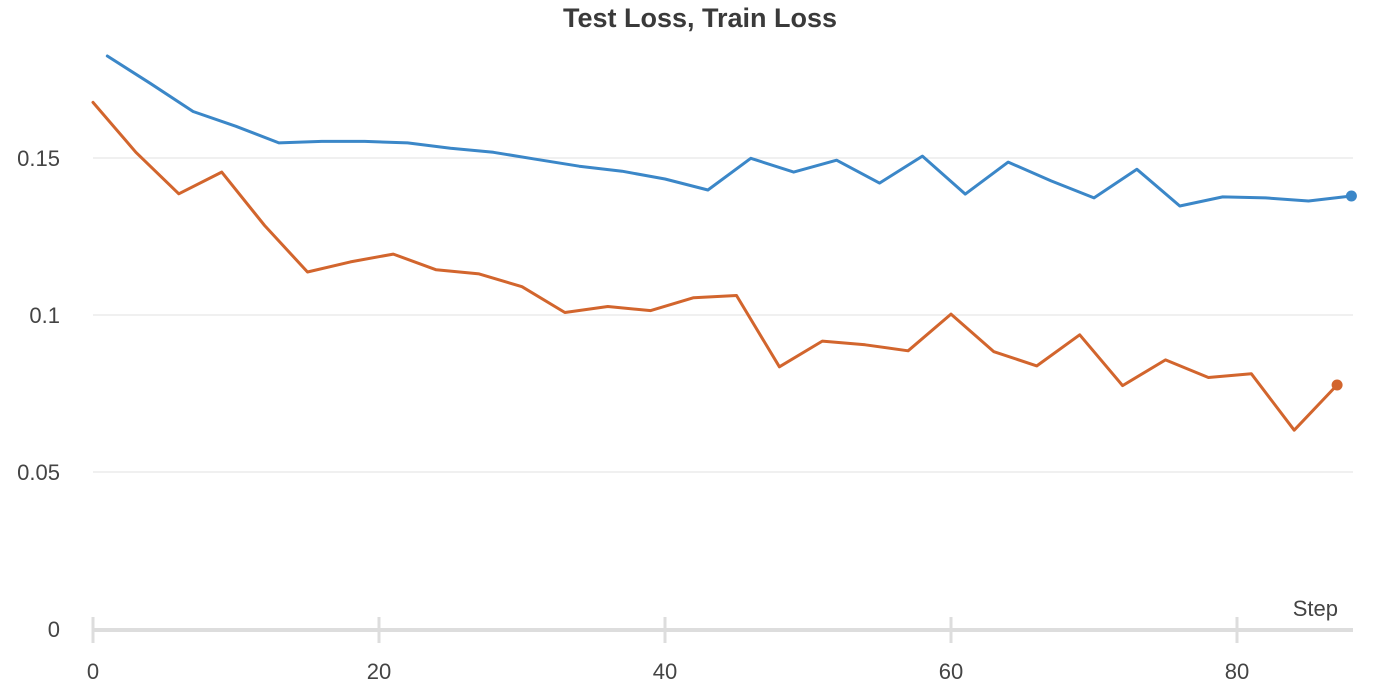 The width and height of the screenshot is (1400, 700). What do you see at coordinates (1351, 196) in the screenshot?
I see `series-1-end-marker` at bounding box center [1351, 196].